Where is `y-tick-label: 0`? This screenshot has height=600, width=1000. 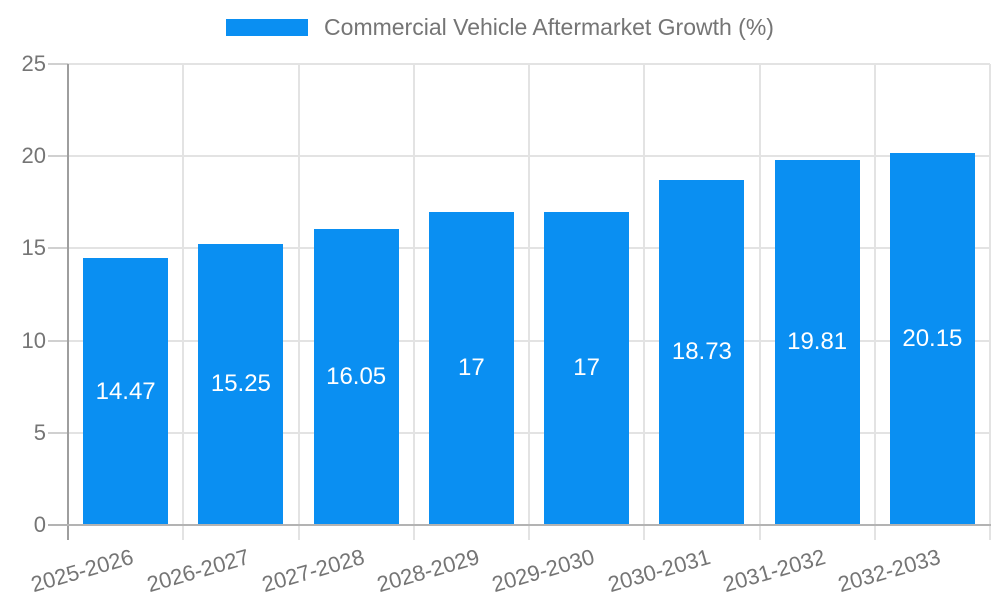 y-tick-label: 0 is located at coordinates (39, 524).